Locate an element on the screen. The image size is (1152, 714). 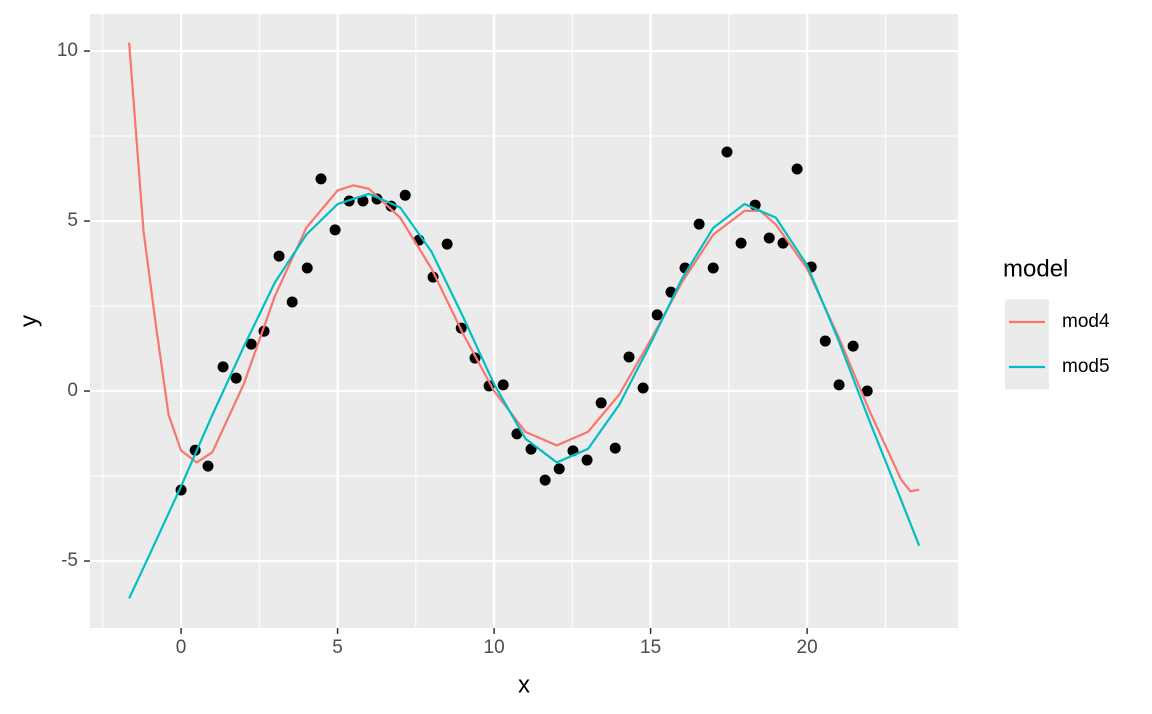
y-tick-label: -5 is located at coordinates (69, 560).